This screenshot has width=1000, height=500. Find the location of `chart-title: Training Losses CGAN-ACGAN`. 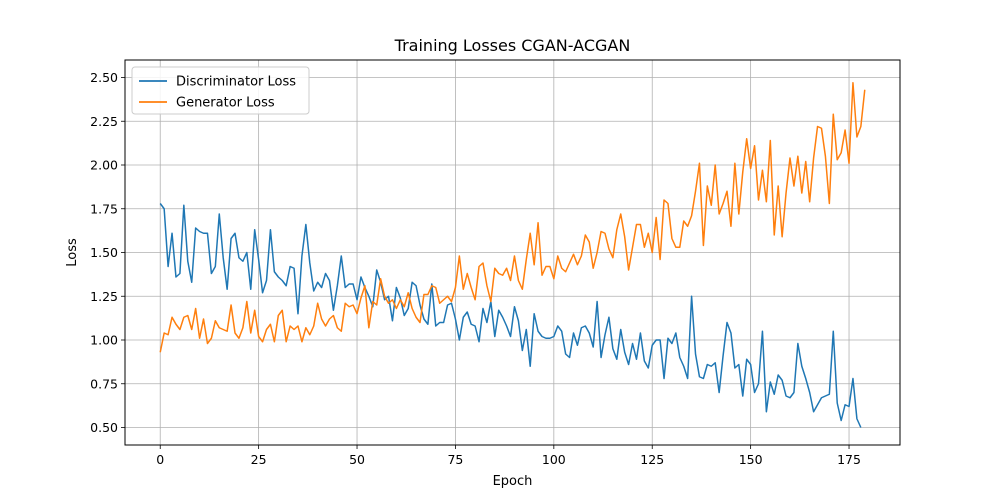

chart-title: Training Losses CGAN-ACGAN is located at coordinates (512, 45).